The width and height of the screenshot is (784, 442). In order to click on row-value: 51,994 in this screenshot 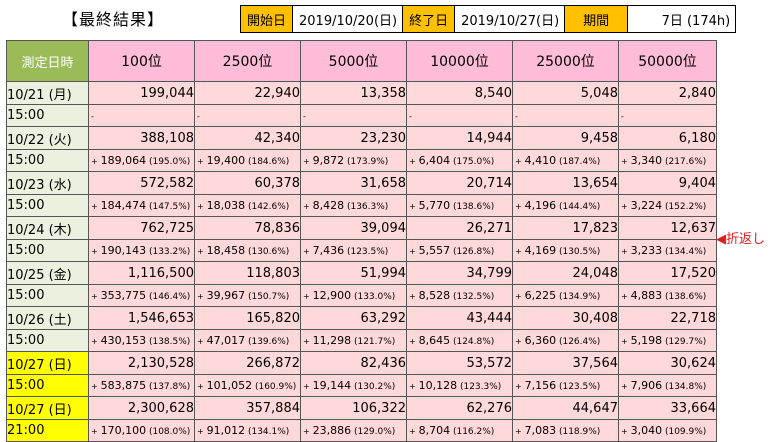, I will do `click(353, 273)`.